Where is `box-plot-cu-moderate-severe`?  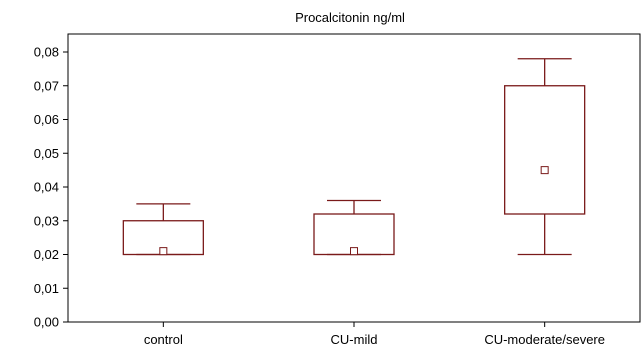 box-plot-cu-moderate-severe is located at coordinates (545, 157).